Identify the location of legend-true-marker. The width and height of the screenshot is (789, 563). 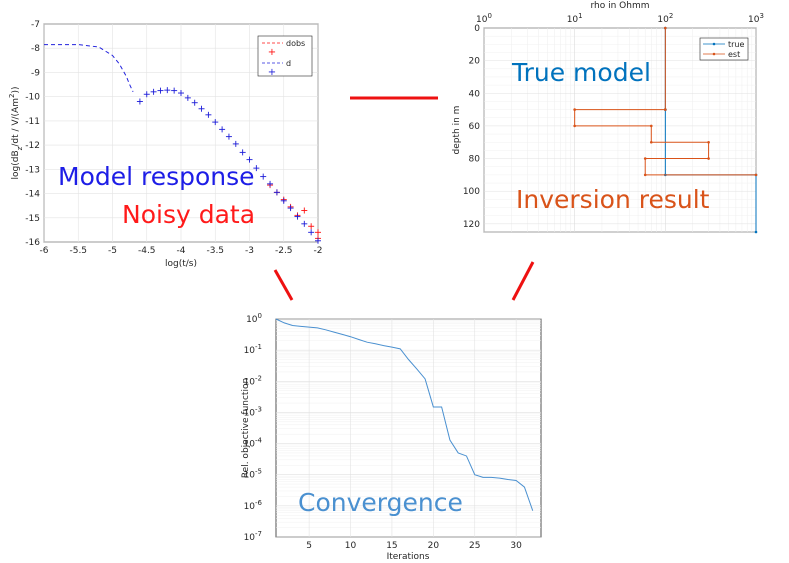
(714, 44).